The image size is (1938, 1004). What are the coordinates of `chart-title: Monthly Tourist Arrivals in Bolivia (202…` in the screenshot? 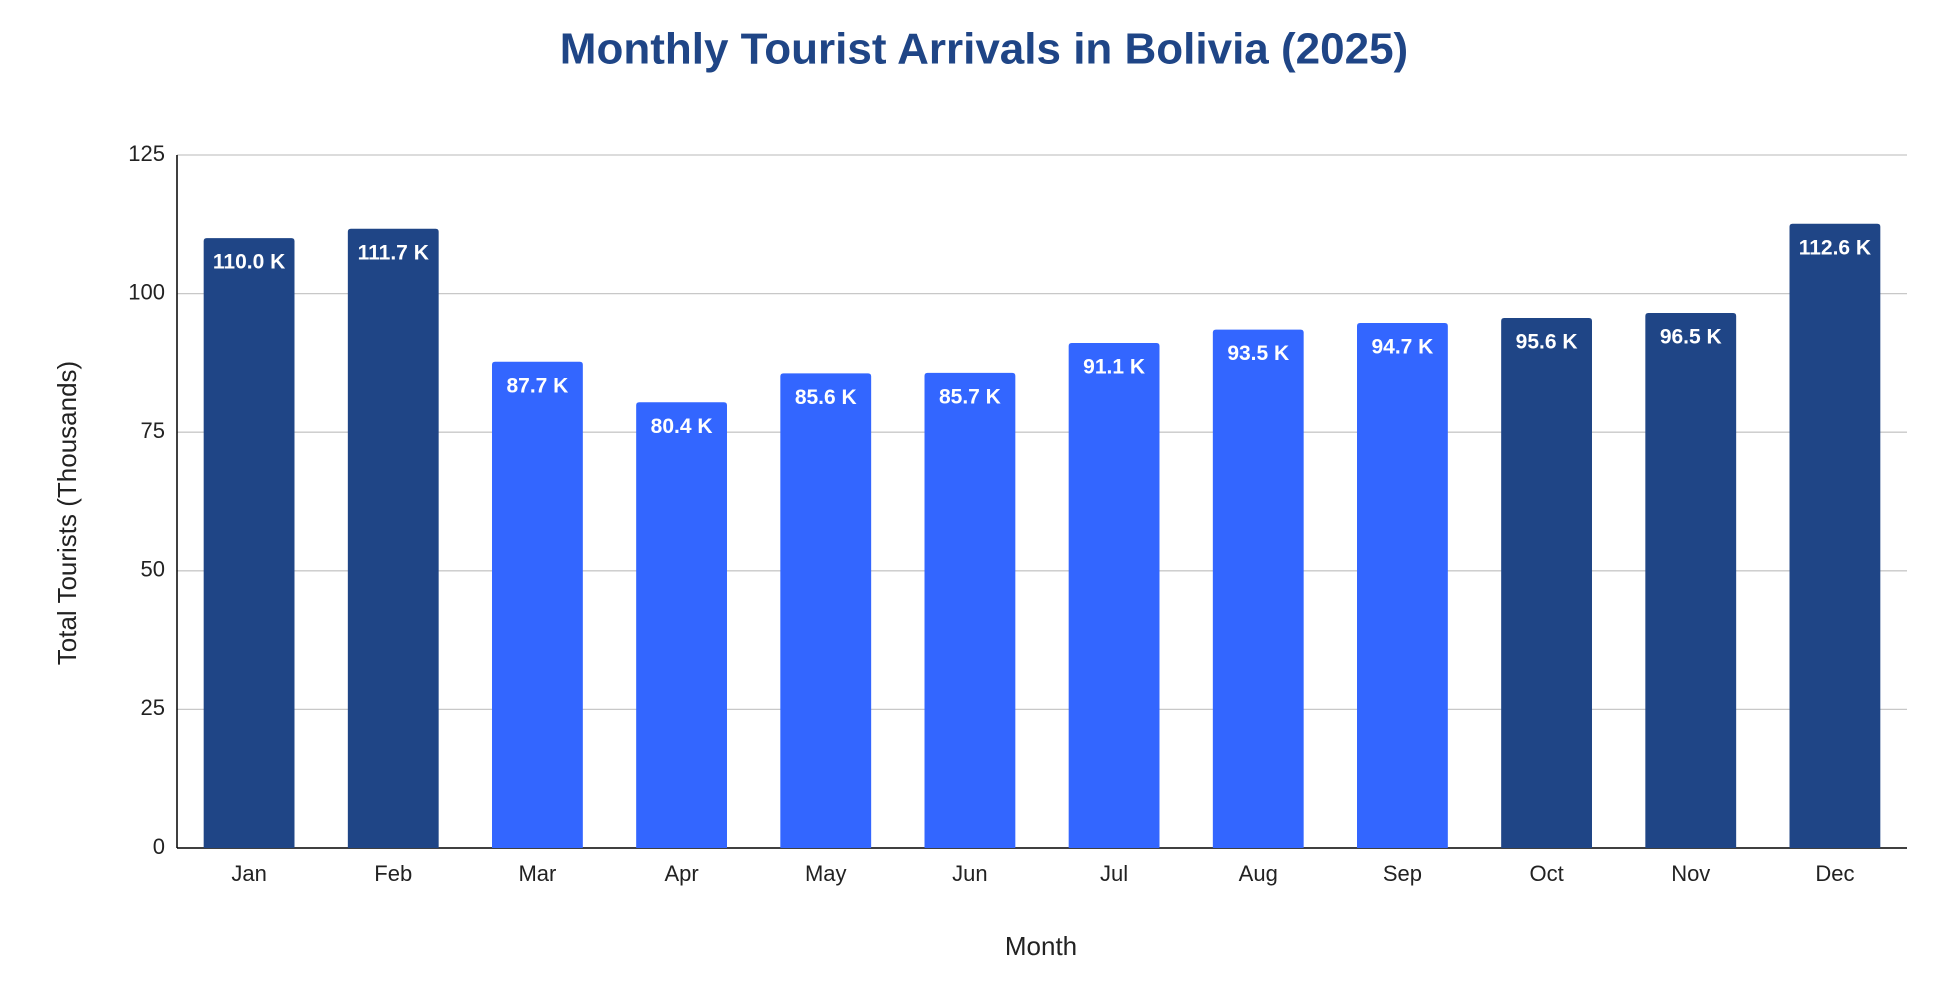 It's located at (984, 49).